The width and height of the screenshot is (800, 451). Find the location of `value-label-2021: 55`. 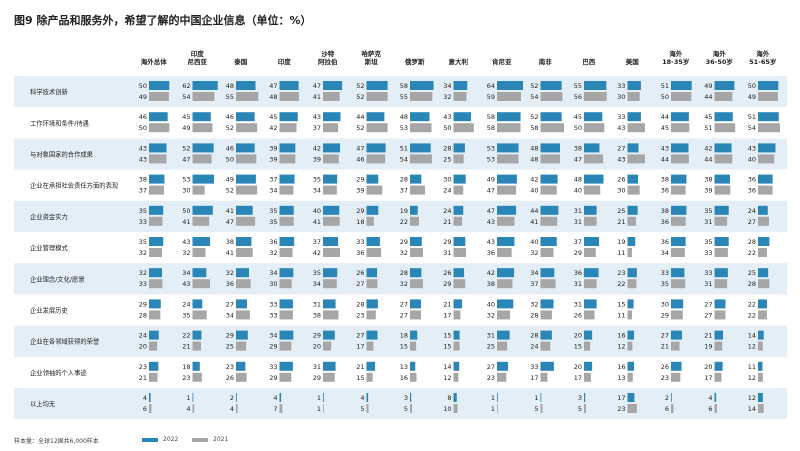

value-label-2021: 55 is located at coordinates (230, 97).